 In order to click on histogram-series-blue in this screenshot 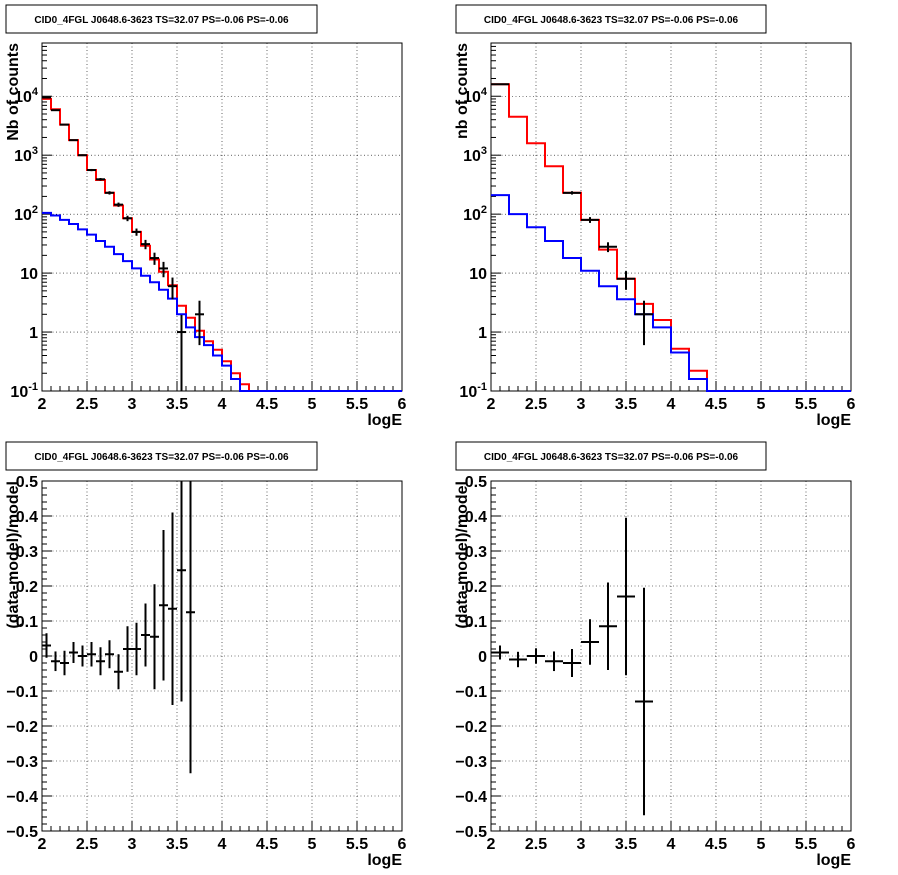, I will do `click(222, 301)`.